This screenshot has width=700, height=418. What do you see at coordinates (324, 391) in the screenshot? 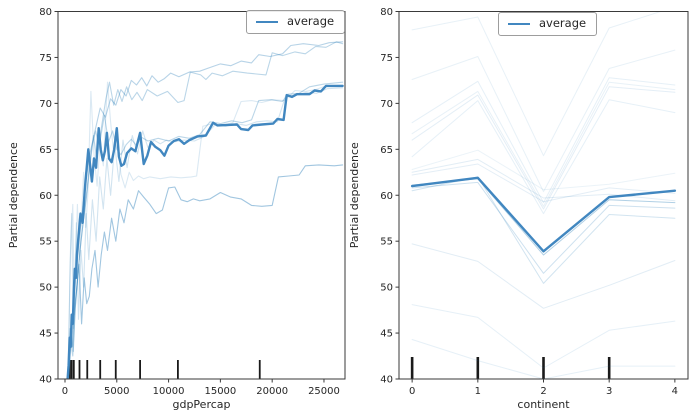
I see `x-tick-label: 25000` at bounding box center [324, 391].